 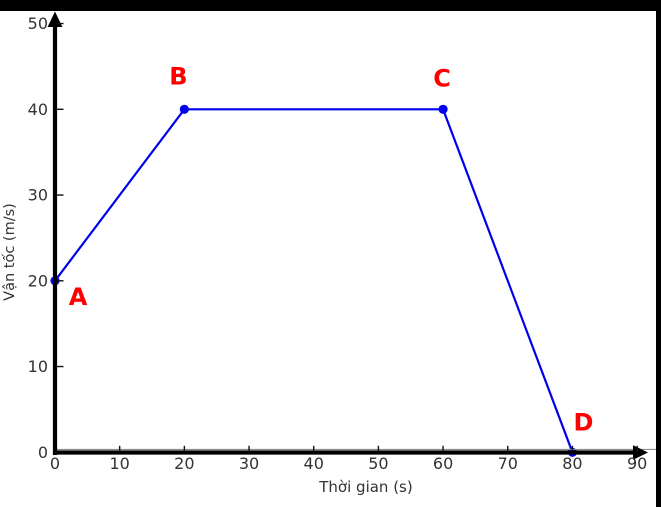 What do you see at coordinates (443, 463) in the screenshot?
I see `x-tick-label: 60` at bounding box center [443, 463].